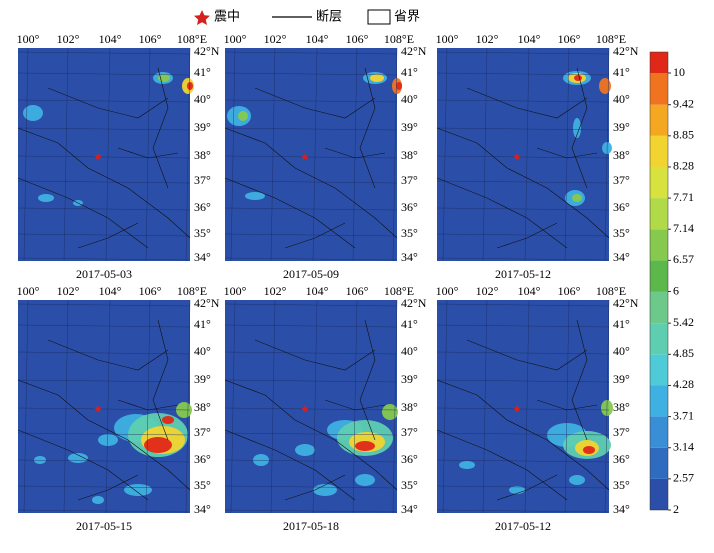 The width and height of the screenshot is (714, 553). Describe the element at coordinates (68, 39) in the screenshot. I see `lon-label: 102°` at that location.